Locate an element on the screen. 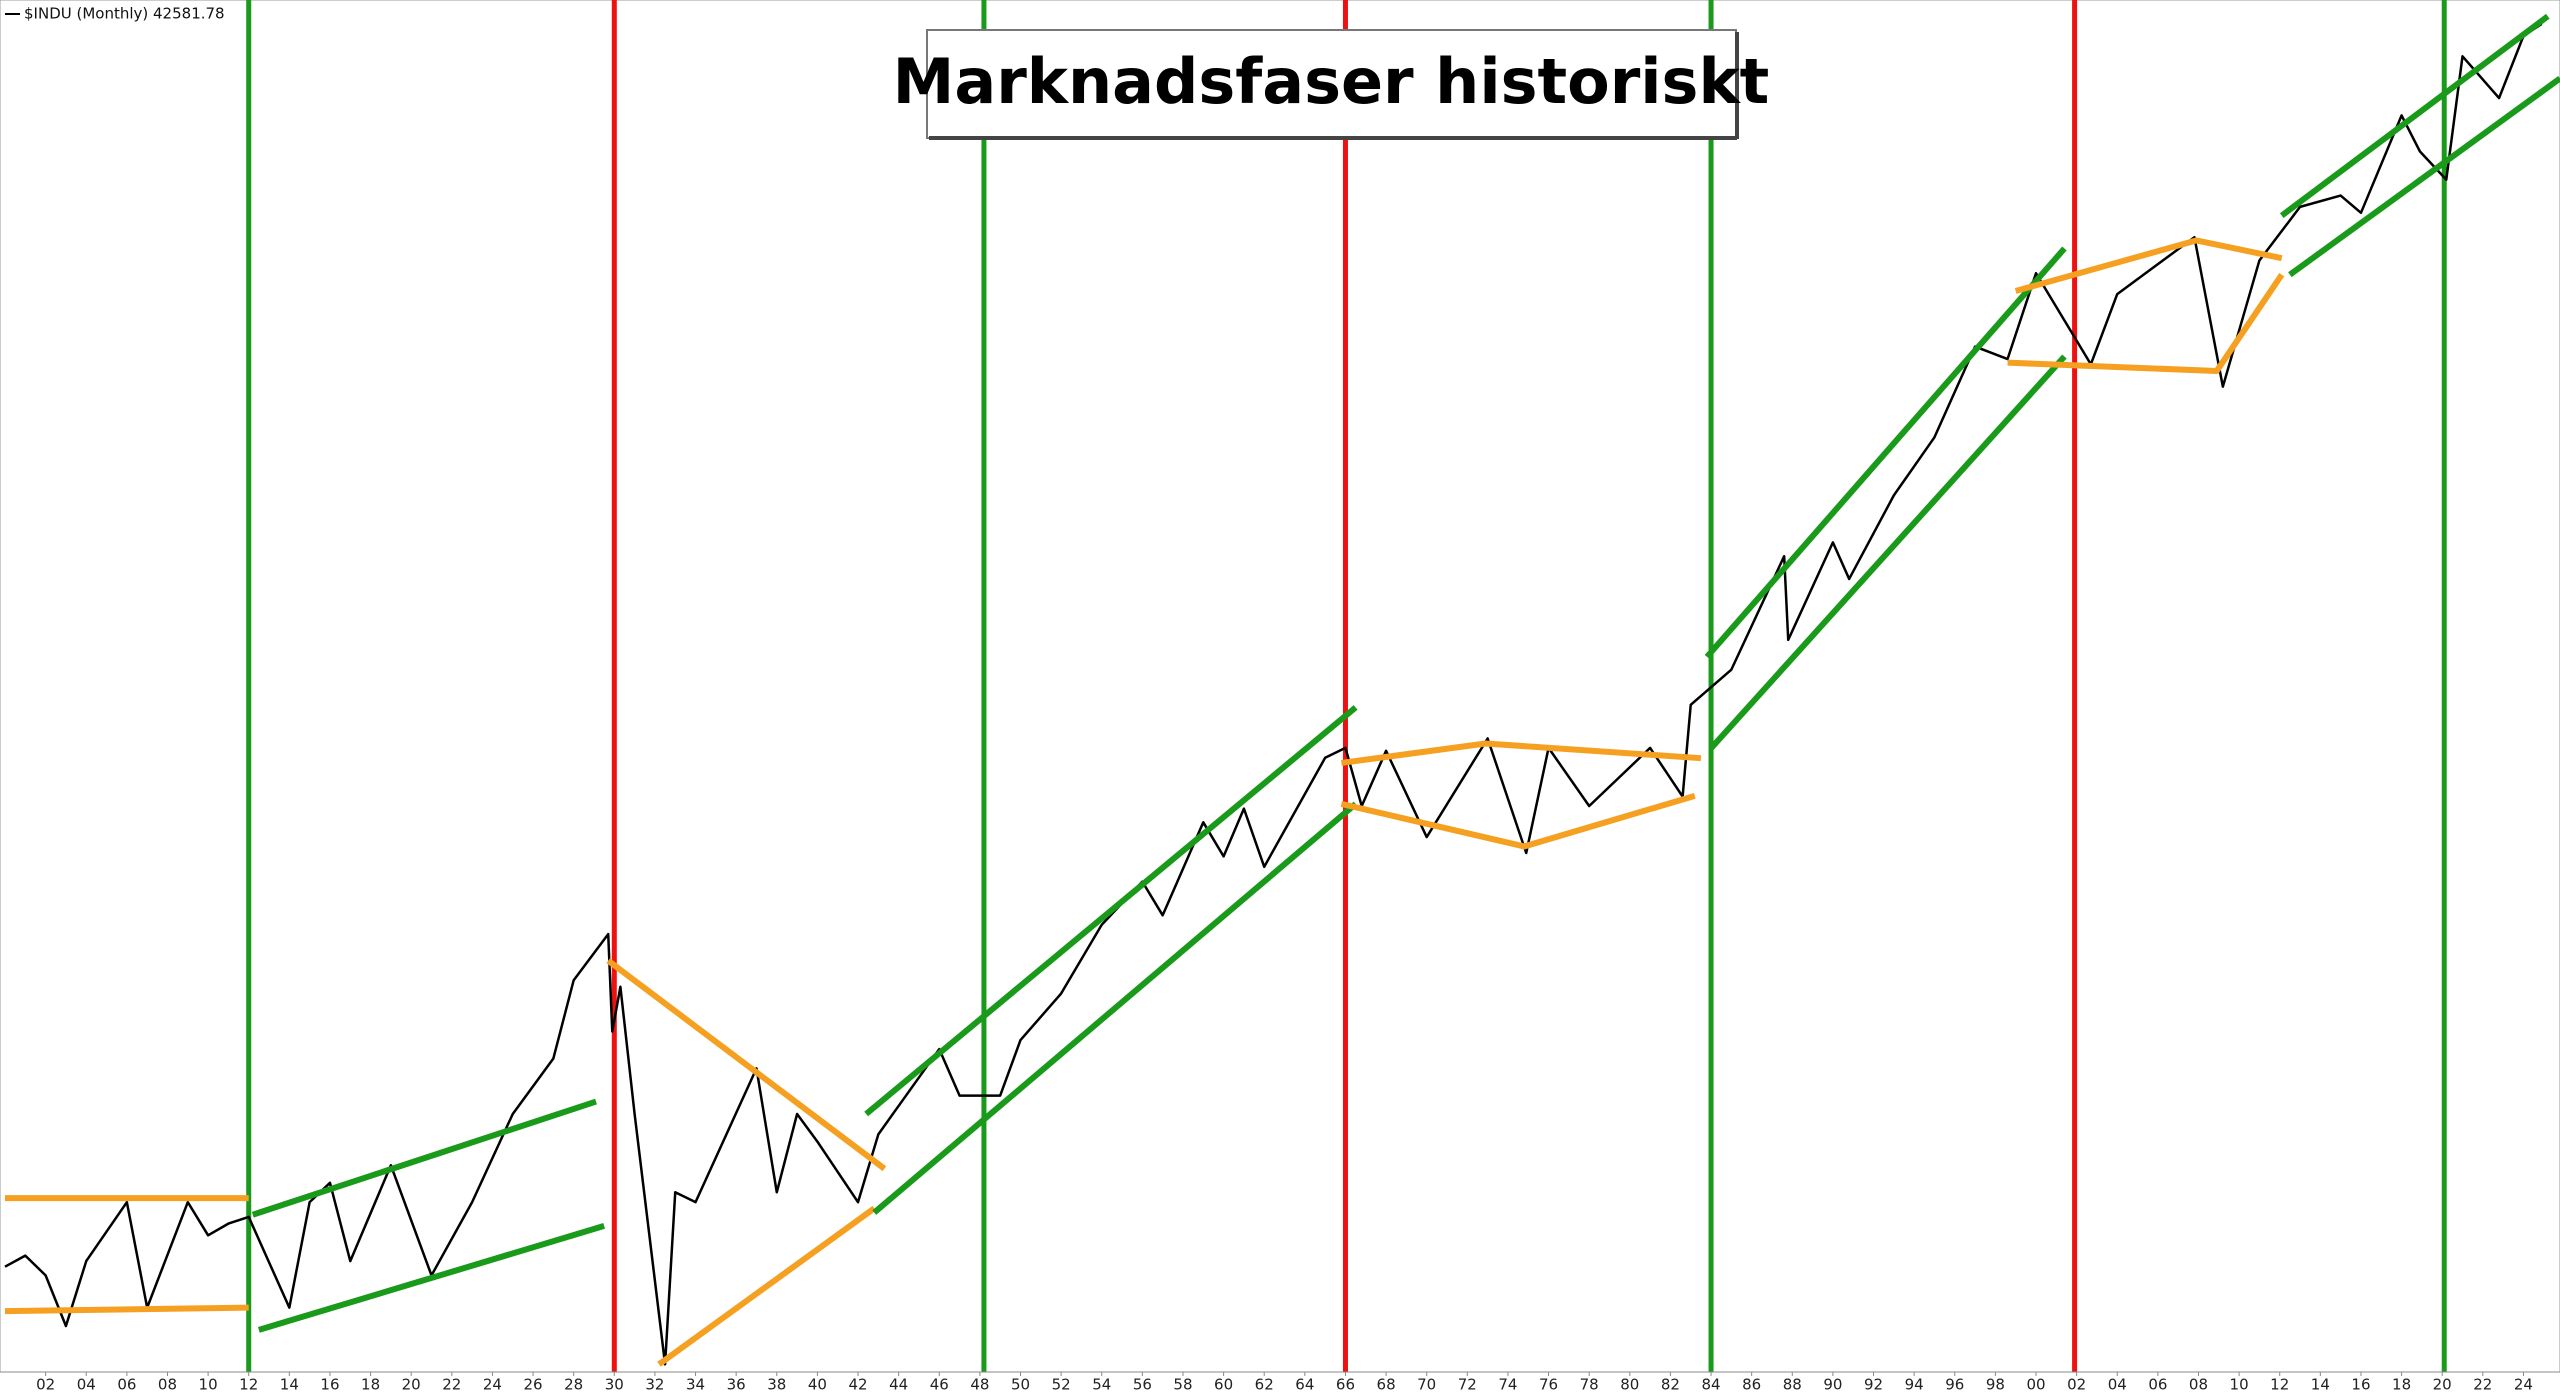  x-tick-label: 70 is located at coordinates (1426, 1384).